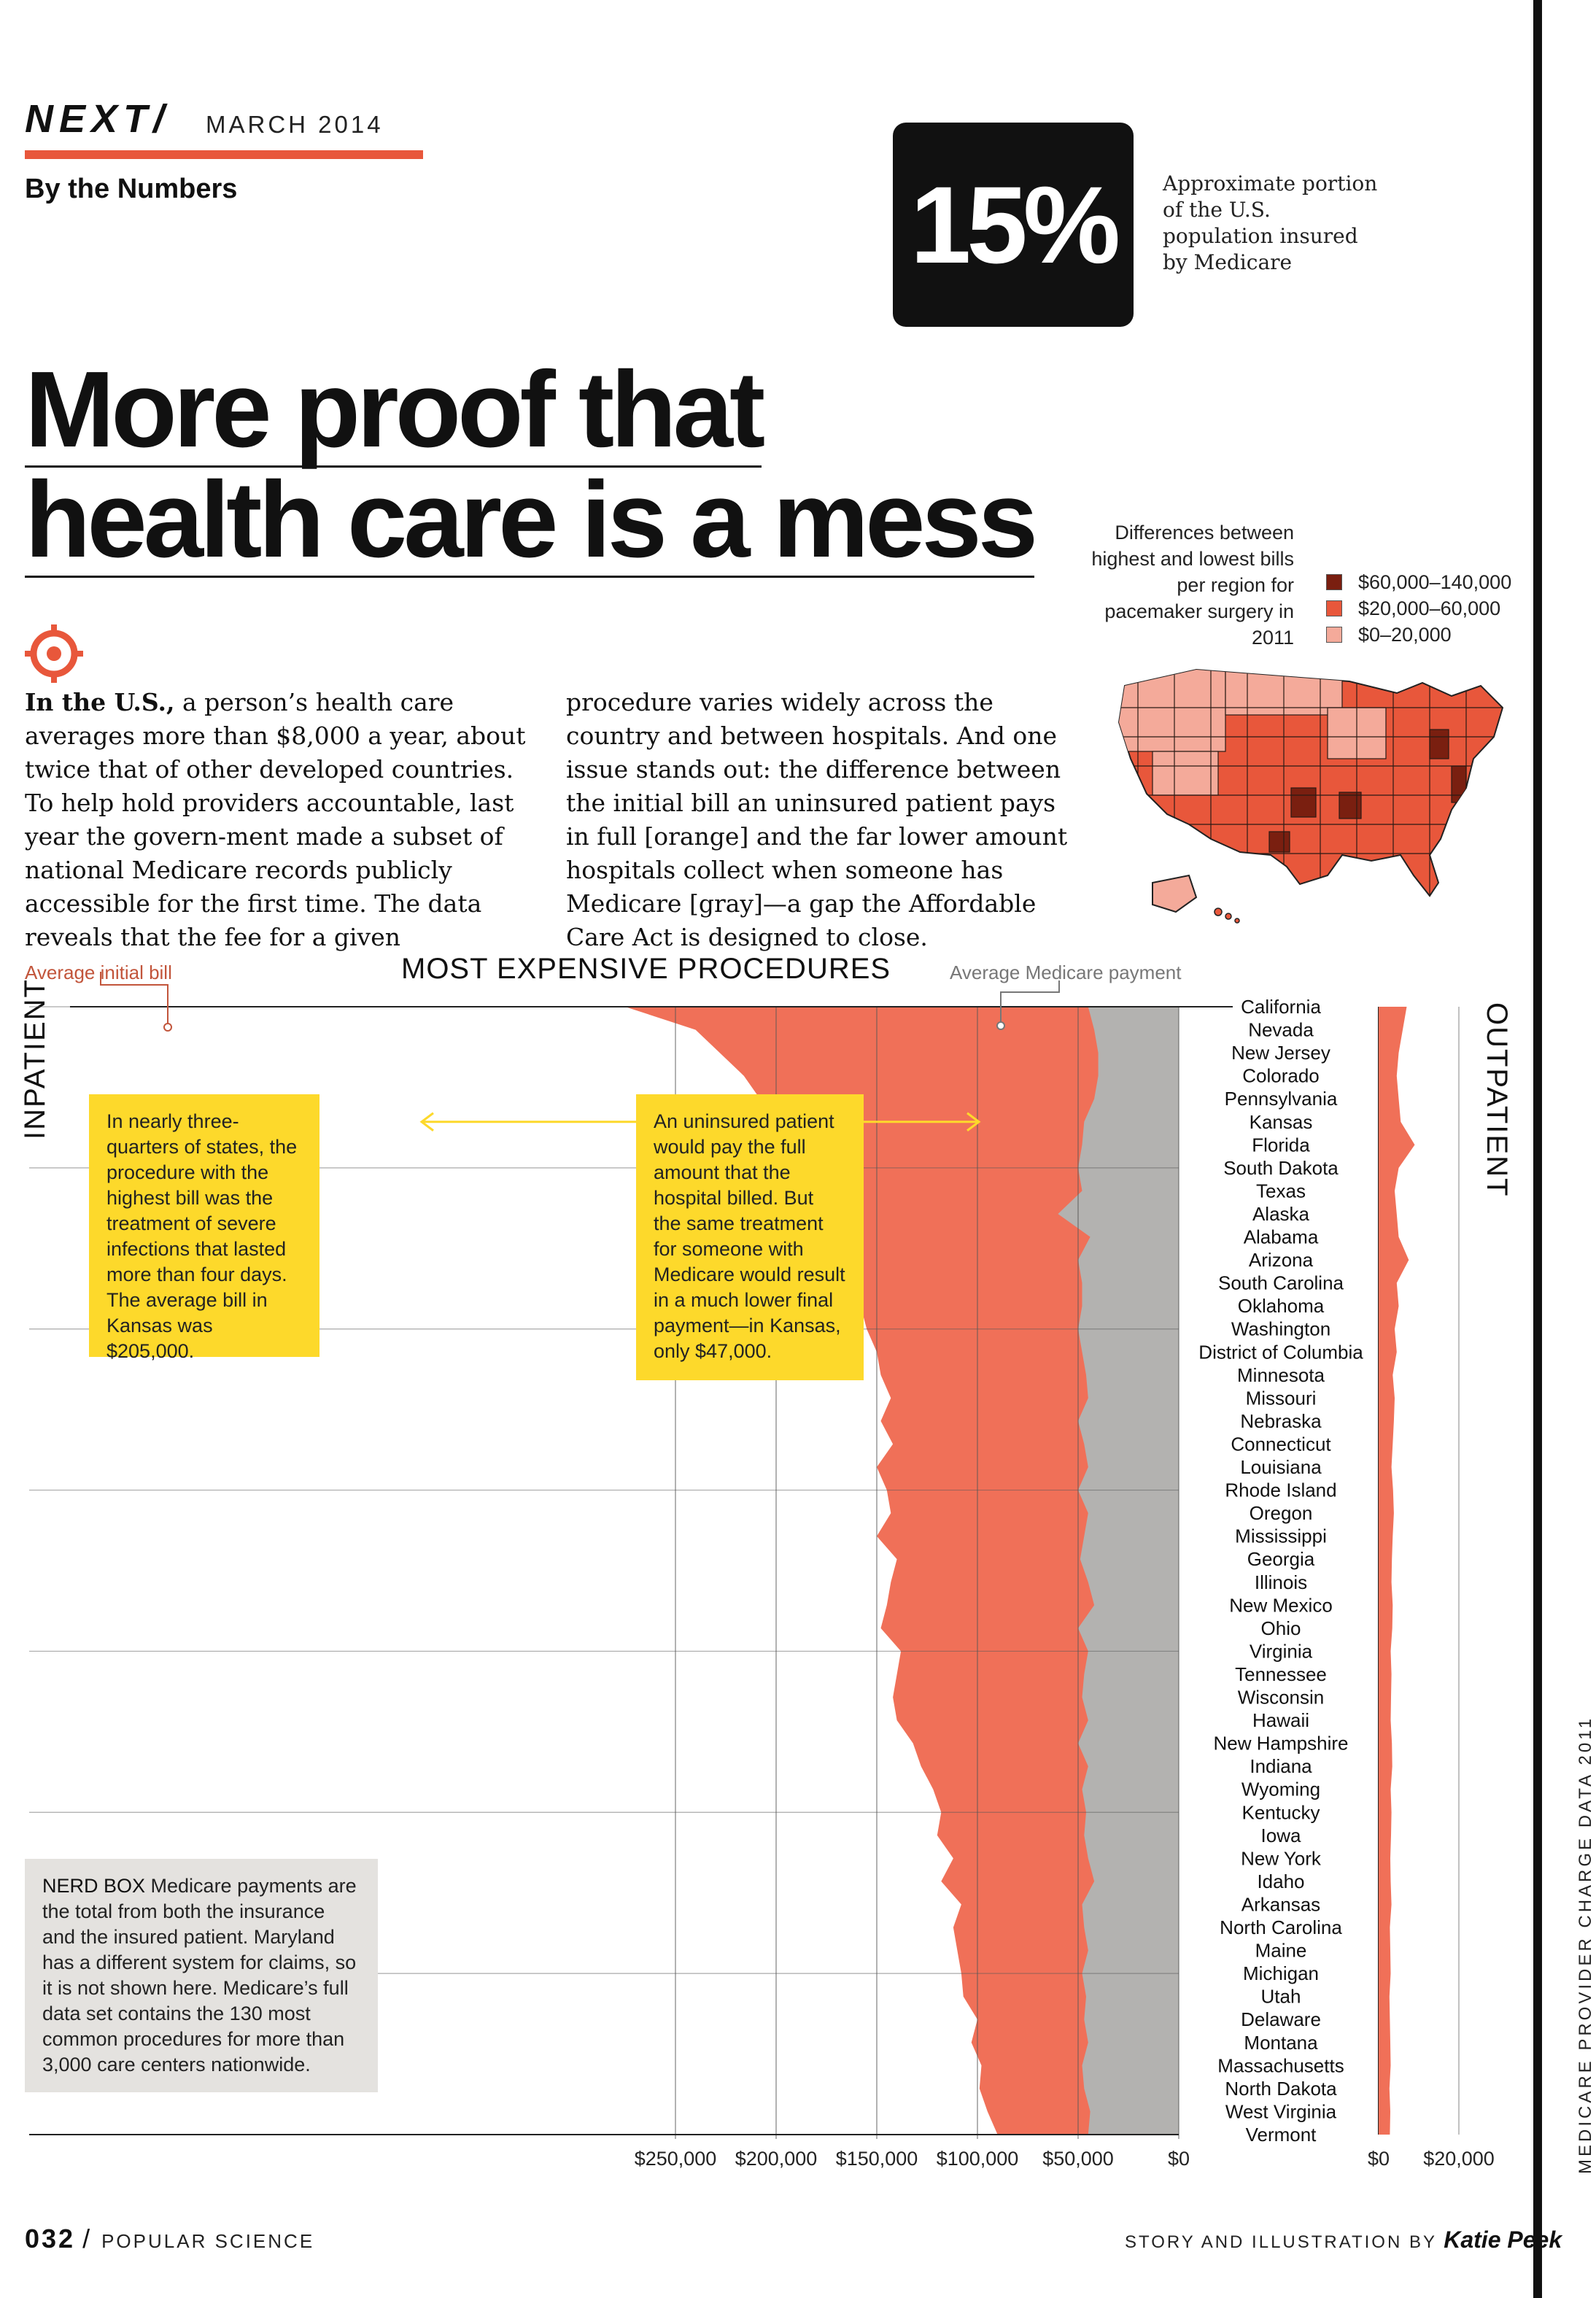  I want to click on section-title: By the Numbers, so click(131, 189).